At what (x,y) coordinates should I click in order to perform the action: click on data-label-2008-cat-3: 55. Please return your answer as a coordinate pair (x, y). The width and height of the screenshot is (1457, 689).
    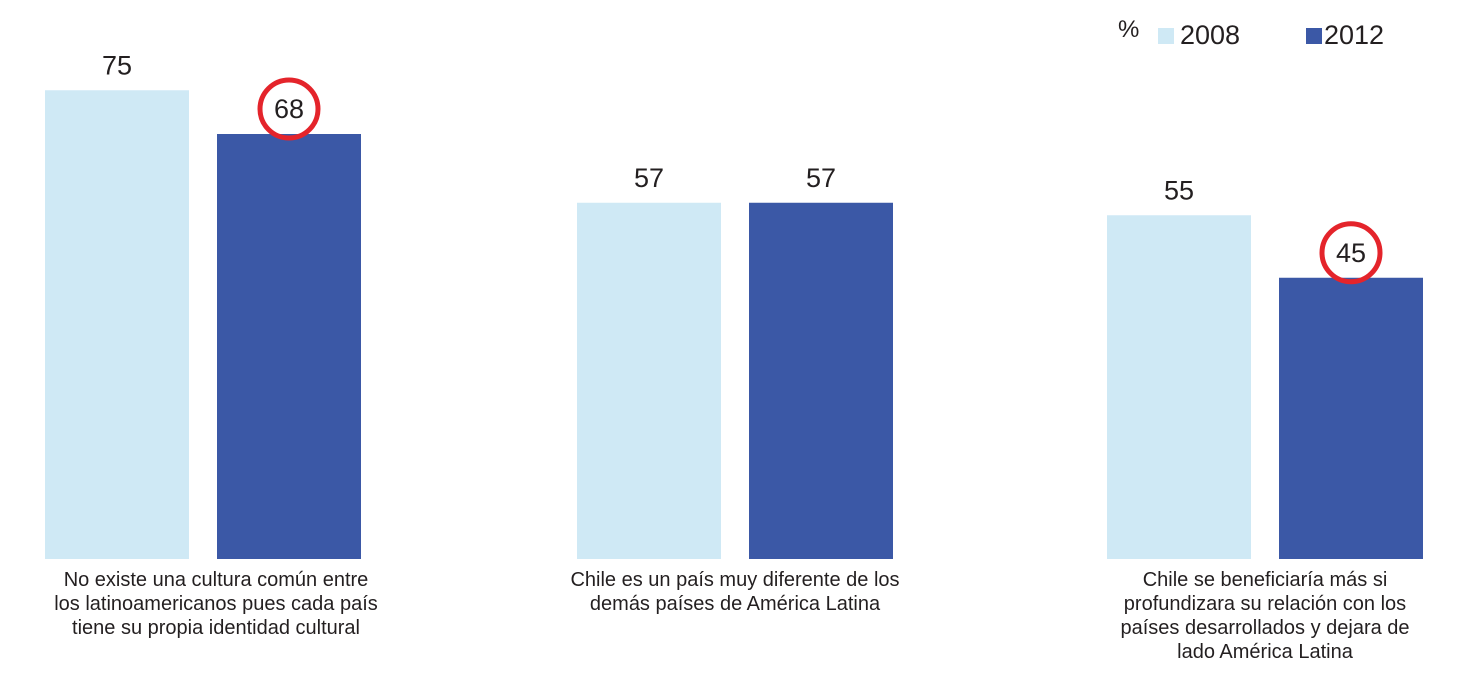
    Looking at the image, I should click on (1179, 190).